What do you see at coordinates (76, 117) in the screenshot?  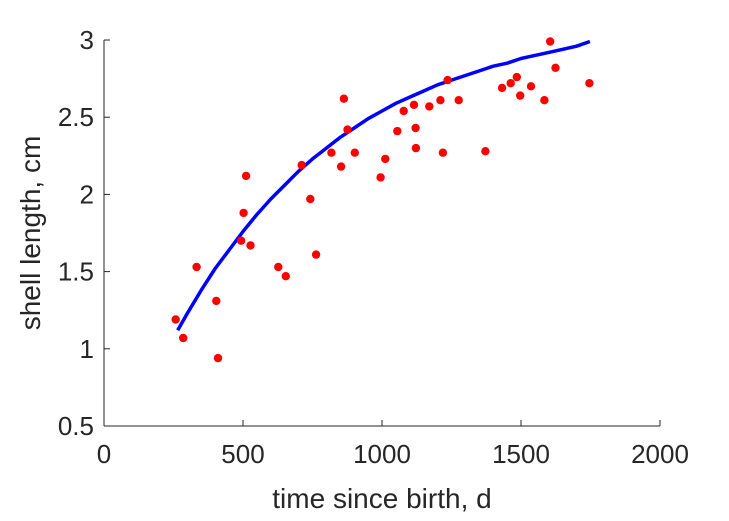 I see `y-tick-label: 2.5` at bounding box center [76, 117].